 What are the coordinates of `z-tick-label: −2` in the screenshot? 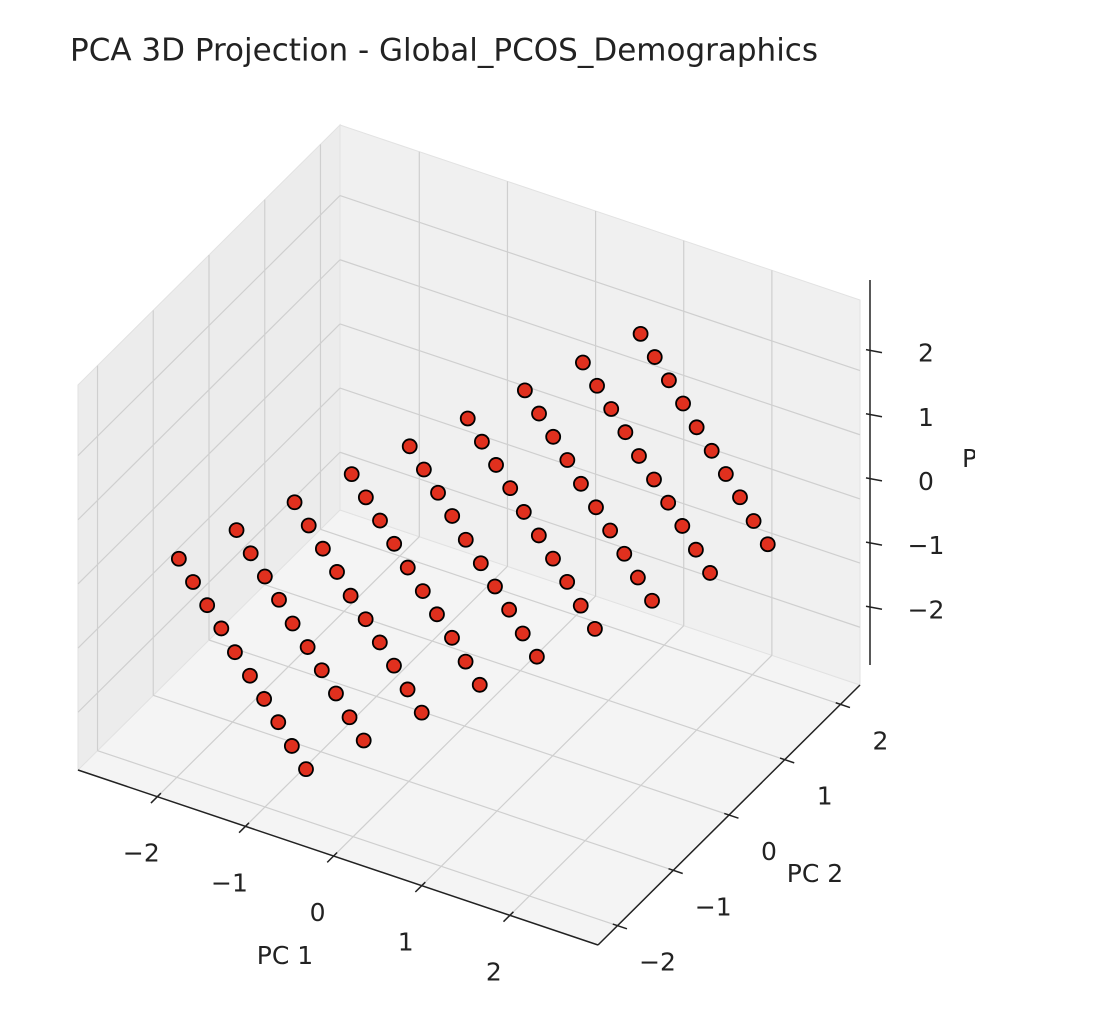 It's located at (926, 609).